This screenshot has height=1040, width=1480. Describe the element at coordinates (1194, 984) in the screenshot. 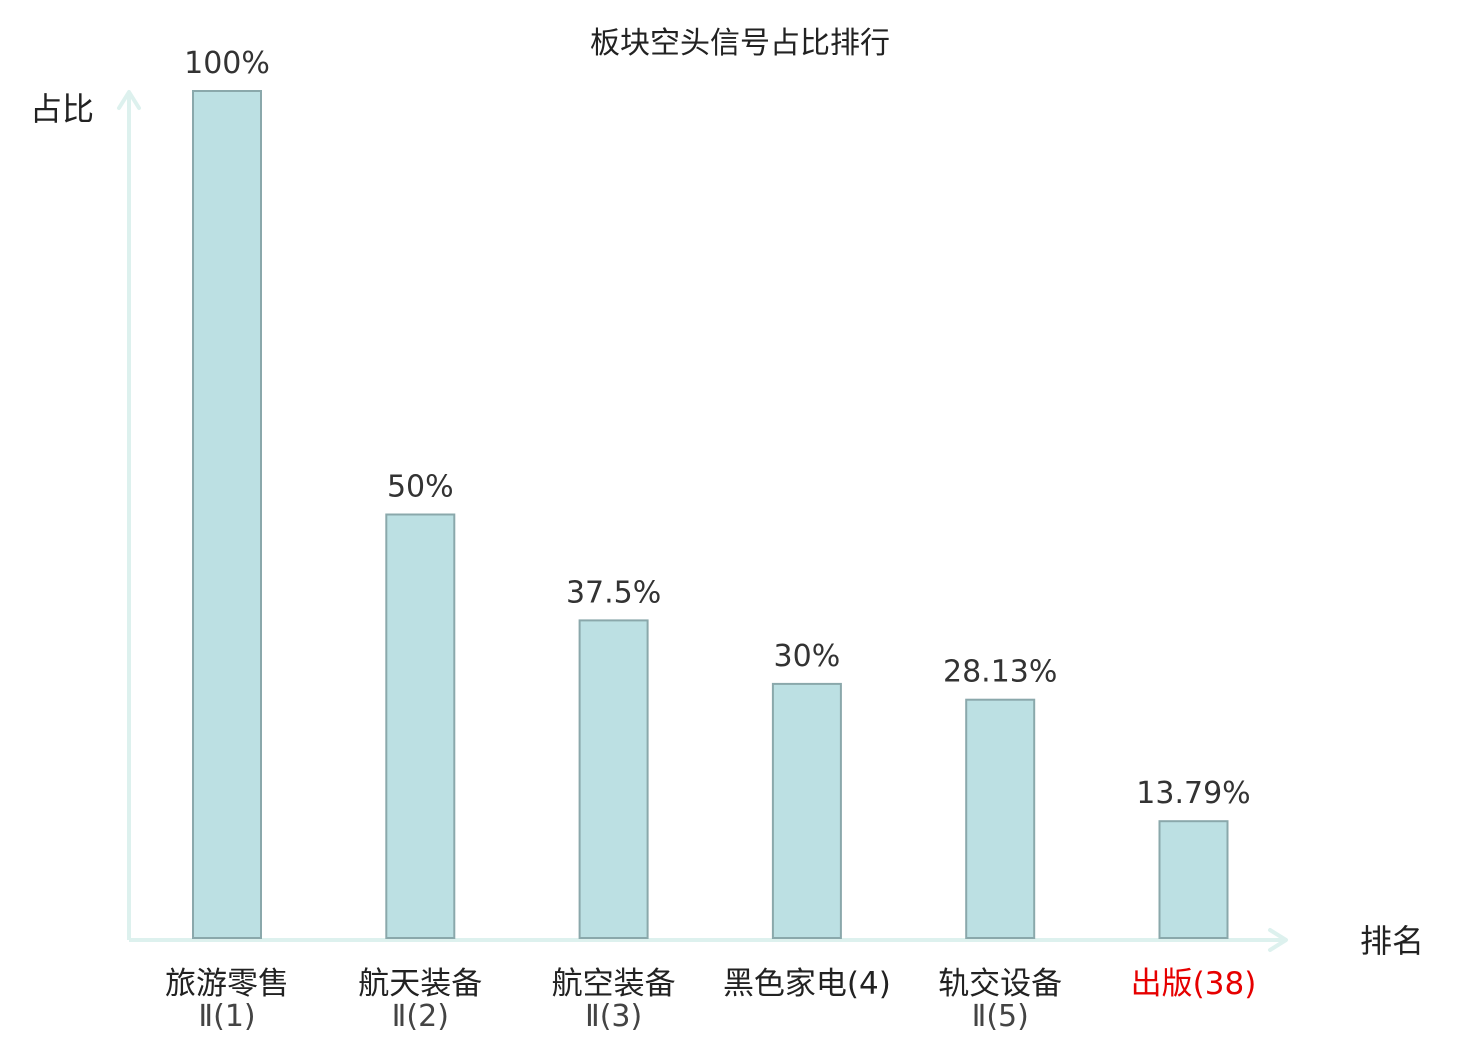

I see `category-label: 出版(38)` at that location.